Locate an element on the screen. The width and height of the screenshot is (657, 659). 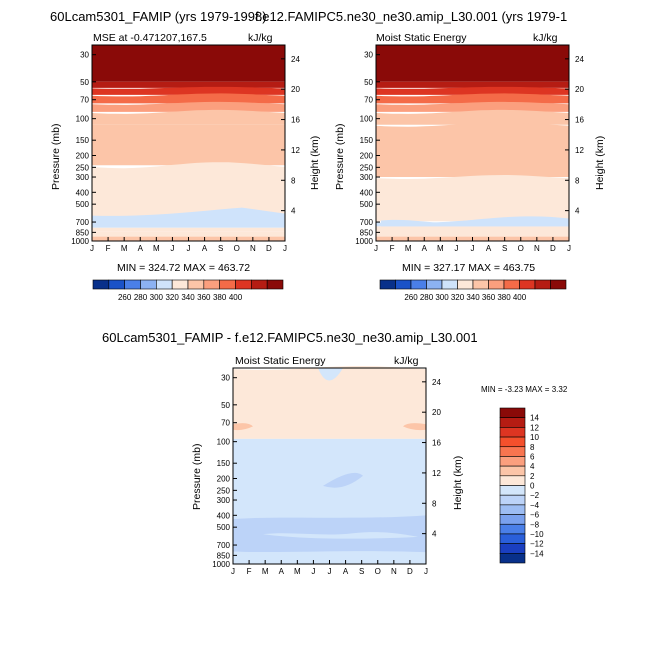
p2-bar-label-1: 280 is located at coordinates (427, 297).